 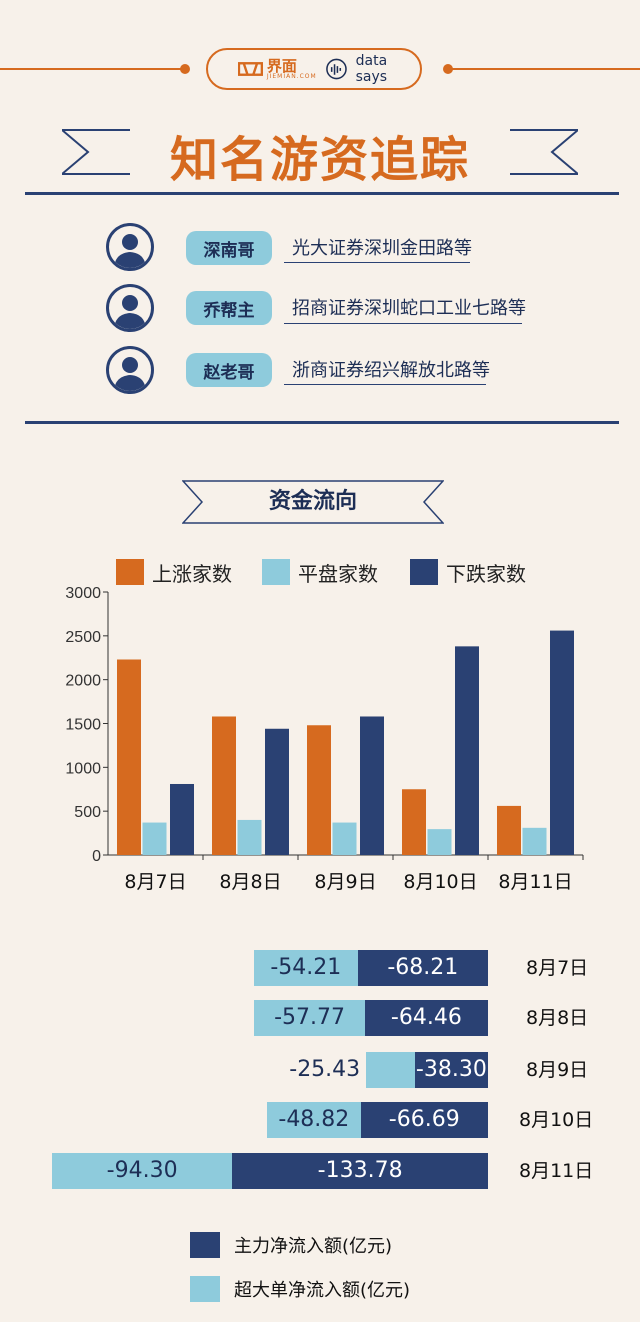 What do you see at coordinates (319, 160) in the screenshot?
I see `page-title: 知名游资追踪` at bounding box center [319, 160].